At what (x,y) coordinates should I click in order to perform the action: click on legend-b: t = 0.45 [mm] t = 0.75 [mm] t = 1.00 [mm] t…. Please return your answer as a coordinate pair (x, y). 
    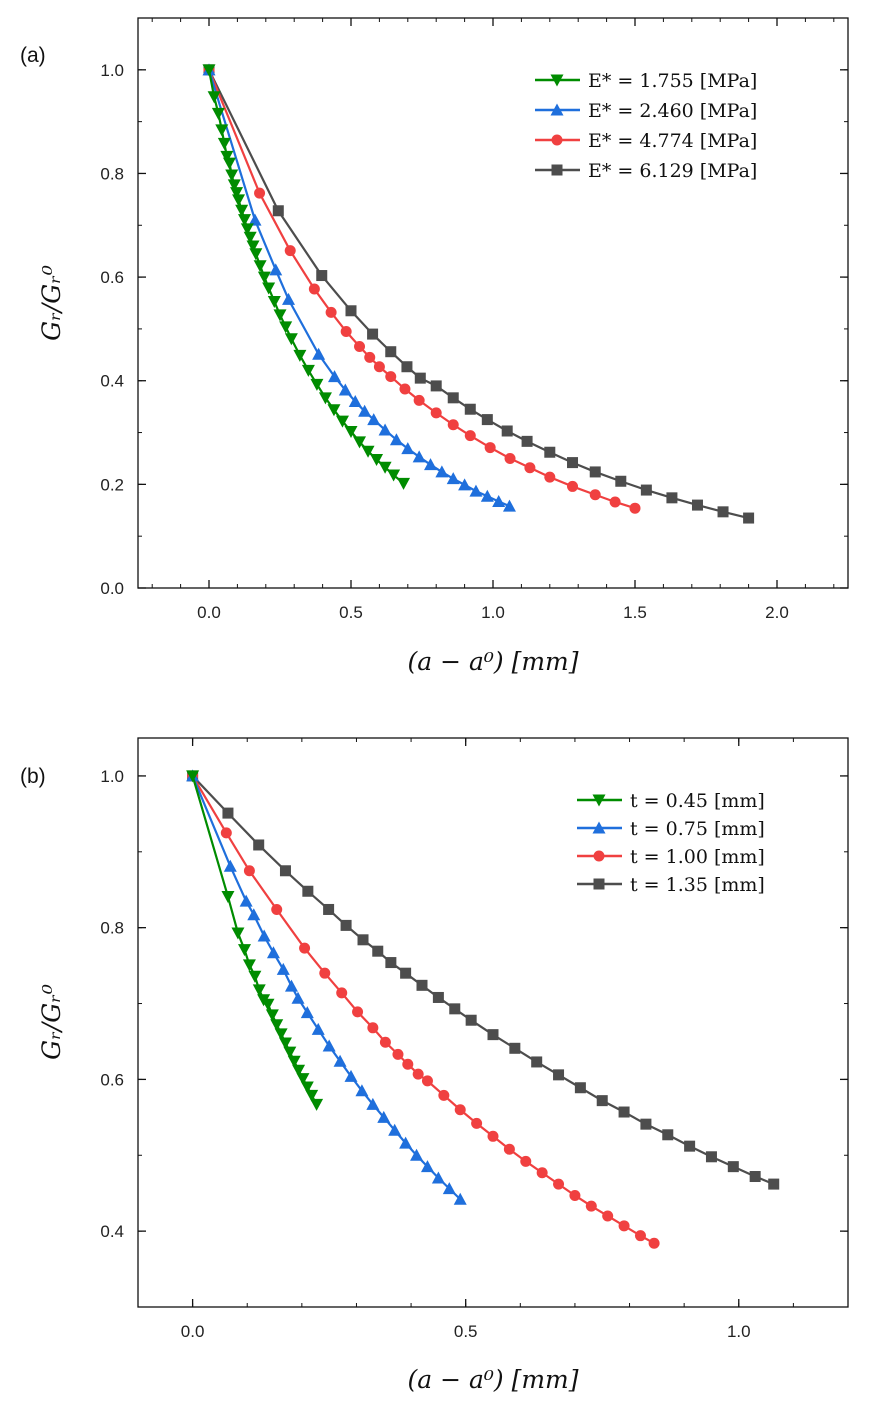
    Looking at the image, I should click on (671, 843).